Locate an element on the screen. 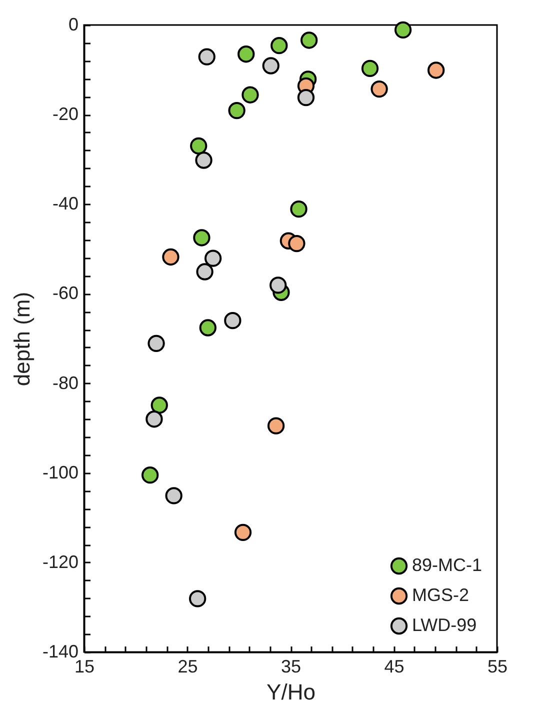 The width and height of the screenshot is (539, 726). y-tick-label: -100 is located at coordinates (60, 472).